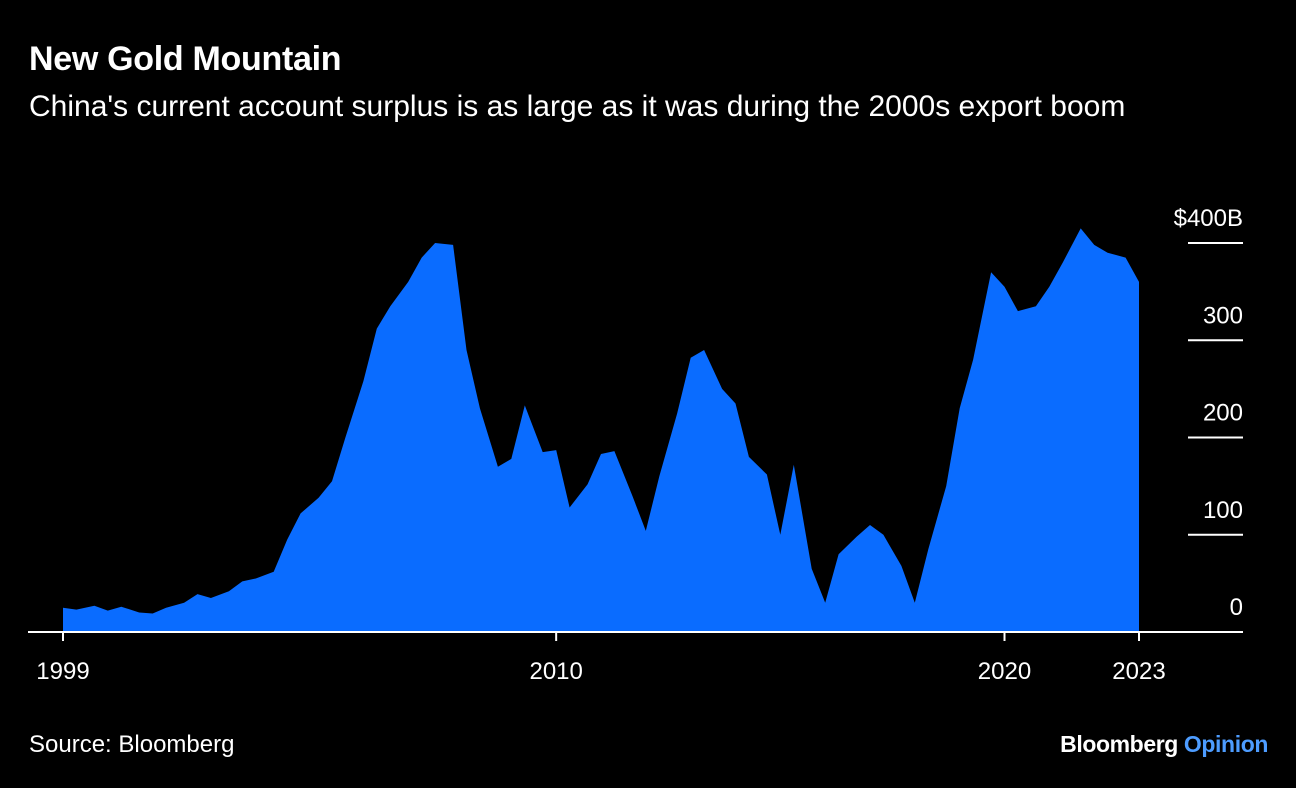  Describe the element at coordinates (1225, 744) in the screenshot. I see `brand-accent: Opinion` at that location.